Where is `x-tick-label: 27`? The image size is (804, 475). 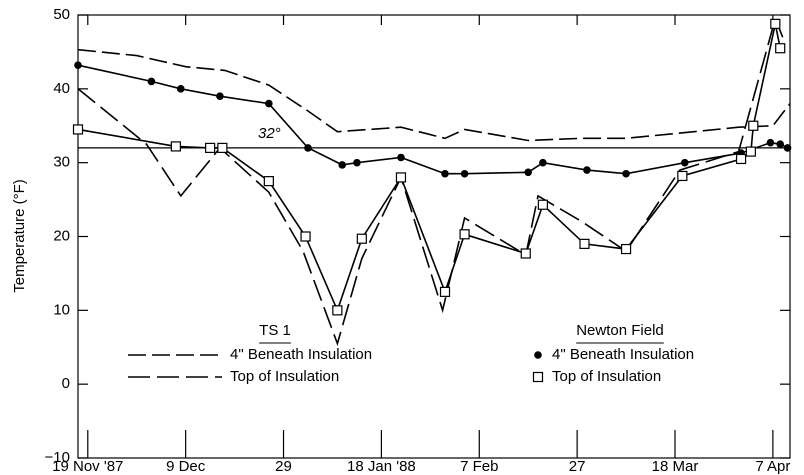 x-tick-label: 27 is located at coordinates (577, 466).